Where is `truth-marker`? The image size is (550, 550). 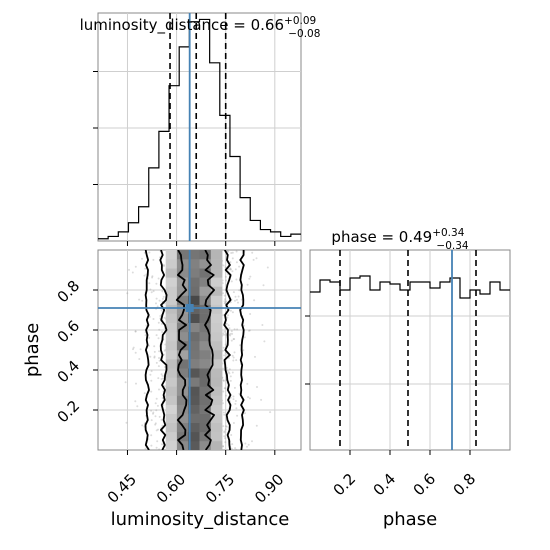
truth-marker is located at coordinates (189, 308).